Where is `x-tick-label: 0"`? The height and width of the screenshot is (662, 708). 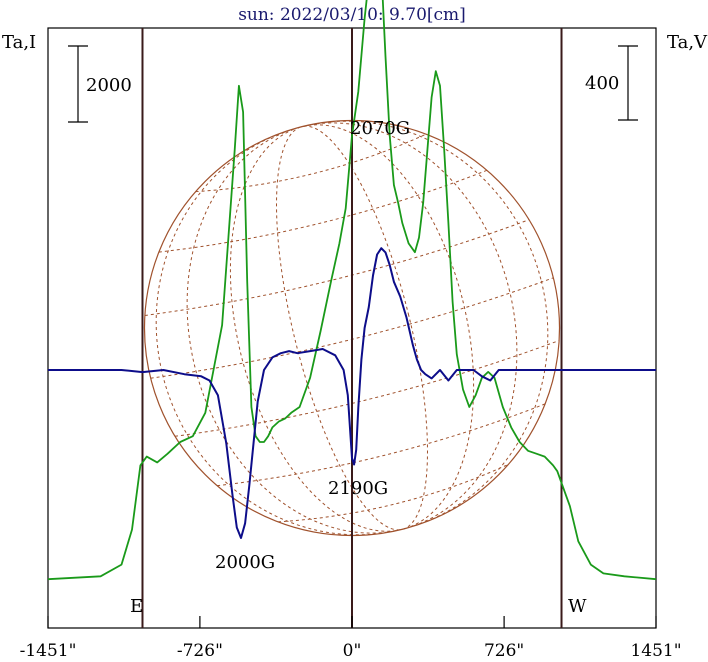
x-tick-label: 0" is located at coordinates (352, 651).